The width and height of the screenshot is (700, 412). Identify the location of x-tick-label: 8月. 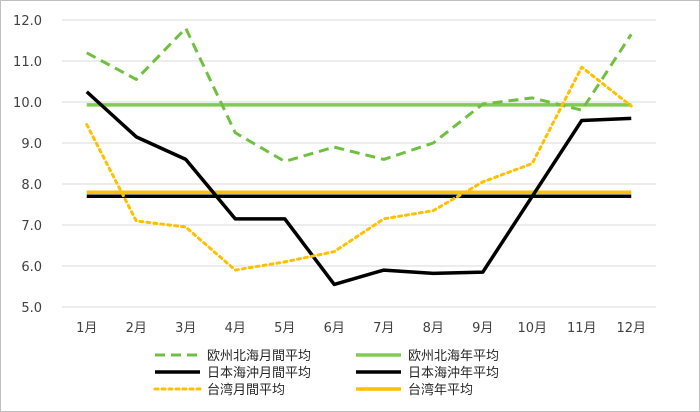
(433, 328).